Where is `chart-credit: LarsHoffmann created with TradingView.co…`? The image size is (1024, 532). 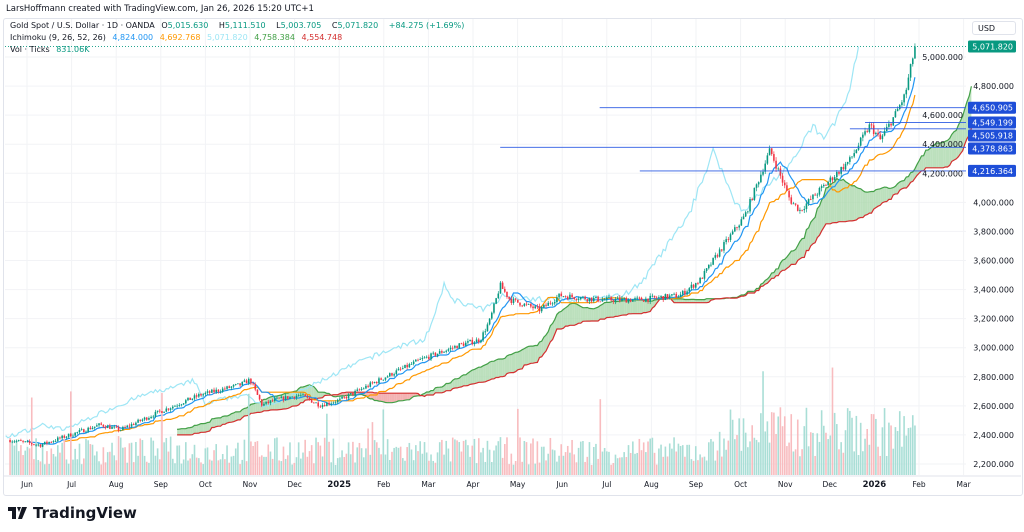
chart-credit: LarsHoffmann created with TradingView.co… is located at coordinates (160, 9).